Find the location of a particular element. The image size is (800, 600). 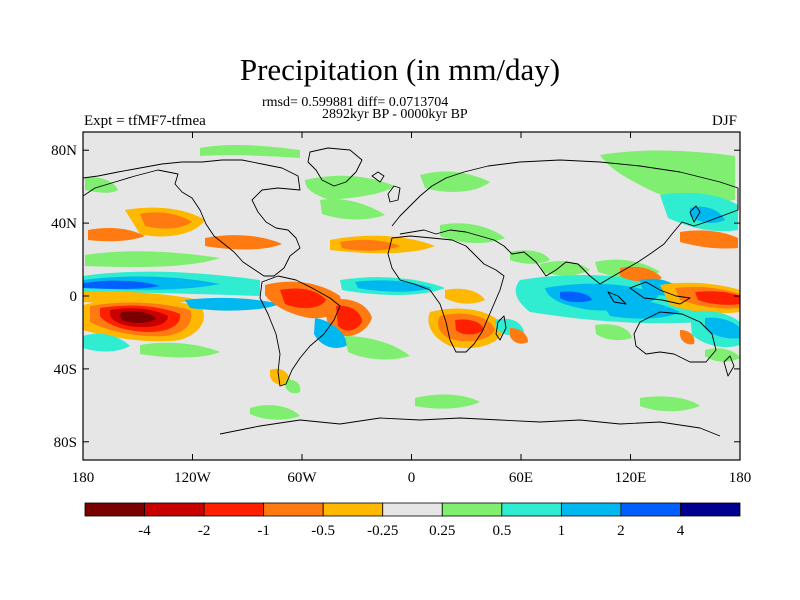

colorbar-label: -1 is located at coordinates (263, 531).